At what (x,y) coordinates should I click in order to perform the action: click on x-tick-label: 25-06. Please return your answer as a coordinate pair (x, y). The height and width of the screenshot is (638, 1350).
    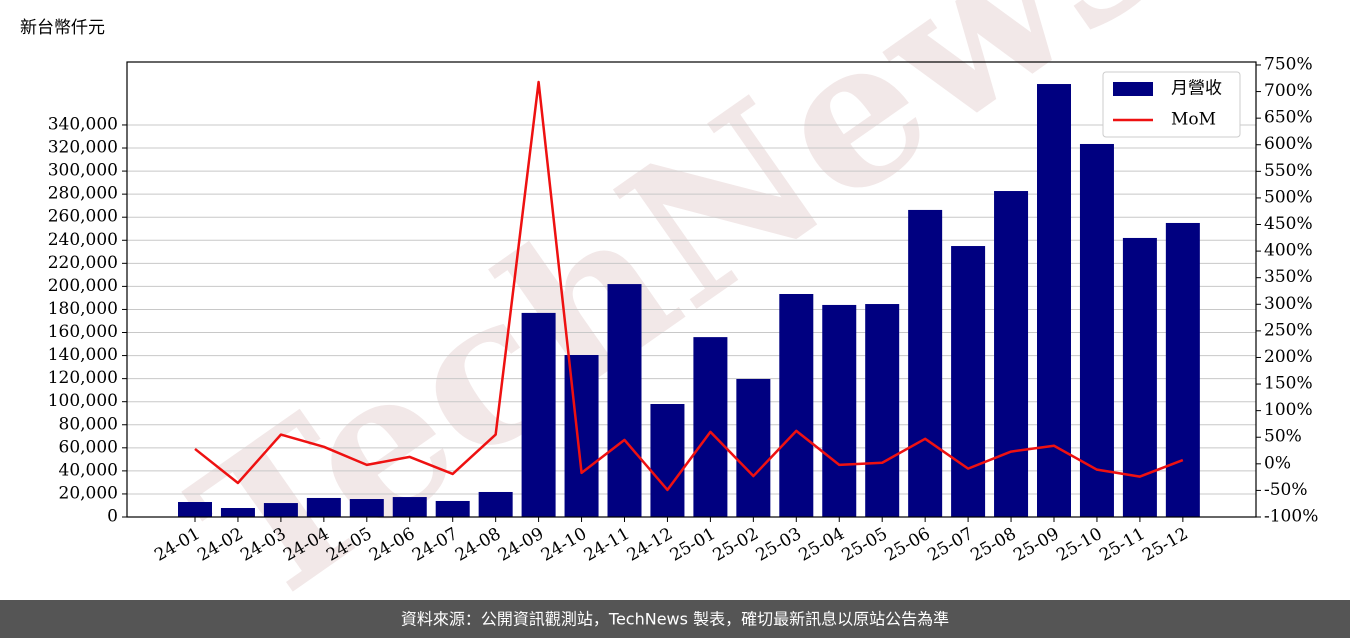
    Looking at the image, I should click on (907, 545).